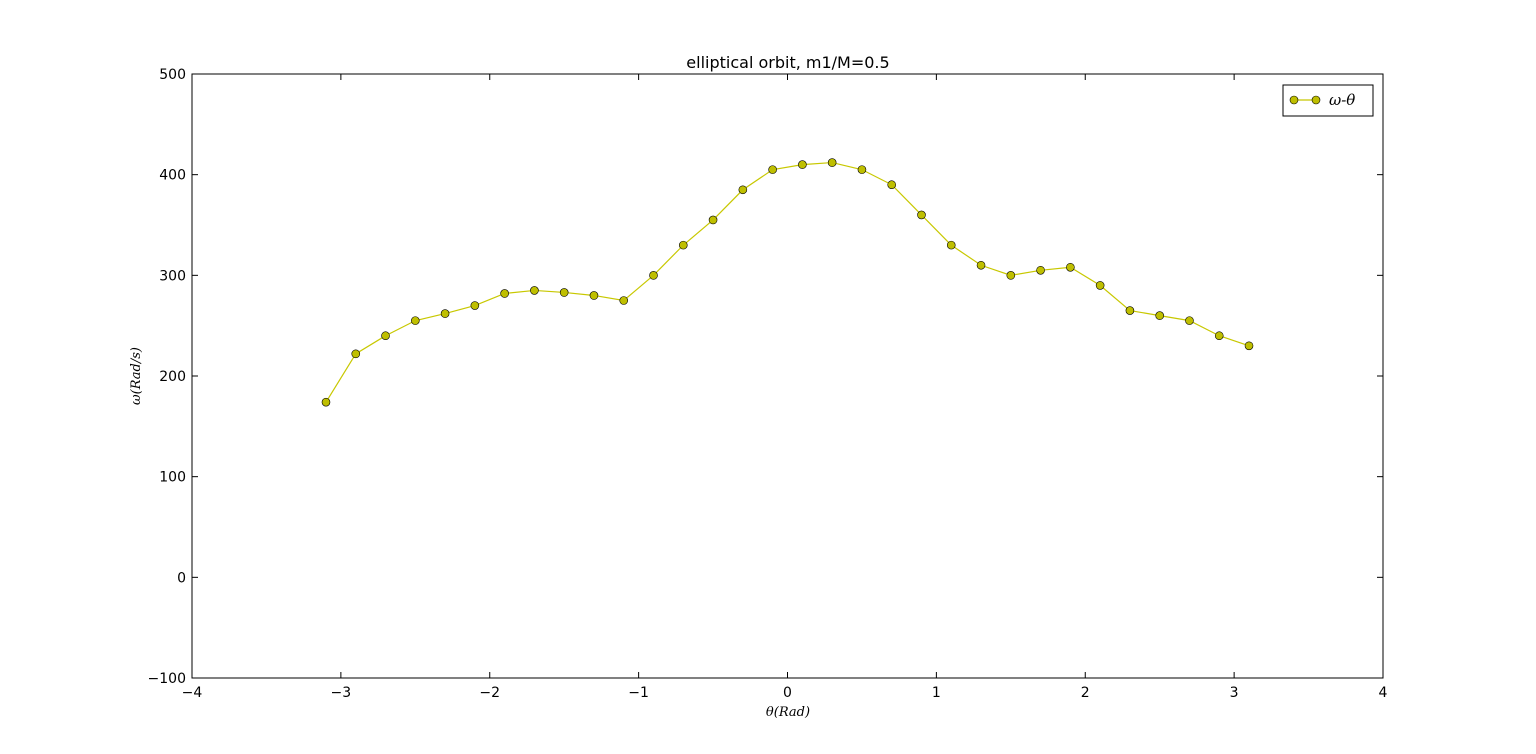  Describe the element at coordinates (136, 376) in the screenshot. I see `y-axis-label: ω(Rad/s)` at that location.